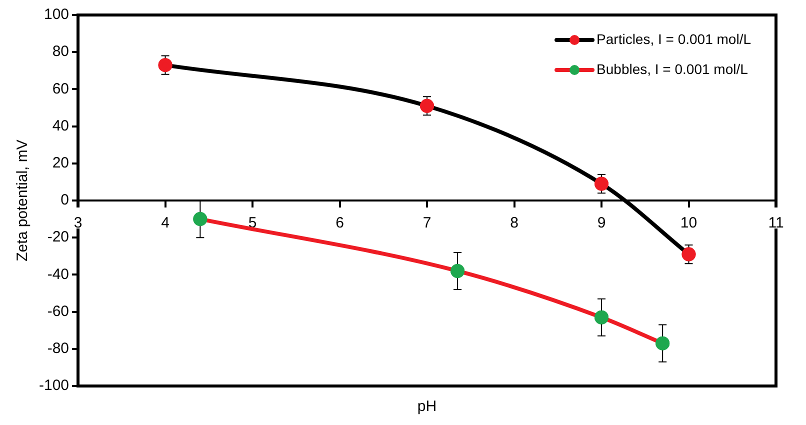 This screenshot has height=425, width=806. Describe the element at coordinates (58, 349) in the screenshot. I see `y-tick-label: -80` at that location.